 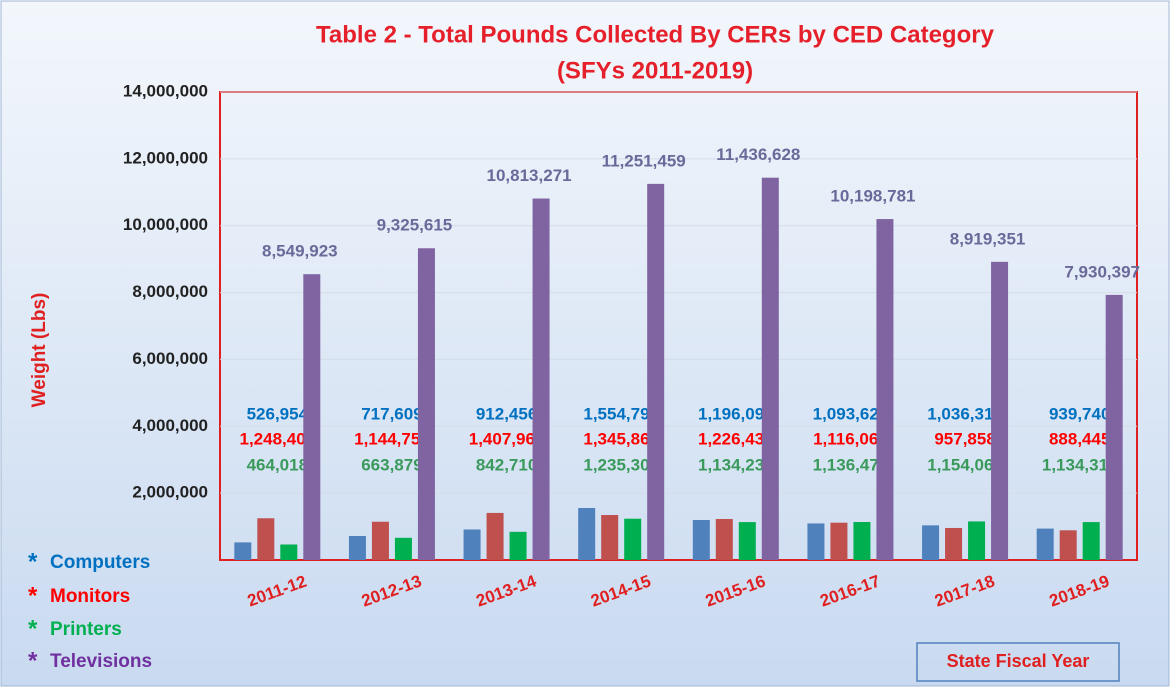 What do you see at coordinates (851, 413) in the screenshot?
I see `value-label: 1,093,620` at bounding box center [851, 413].